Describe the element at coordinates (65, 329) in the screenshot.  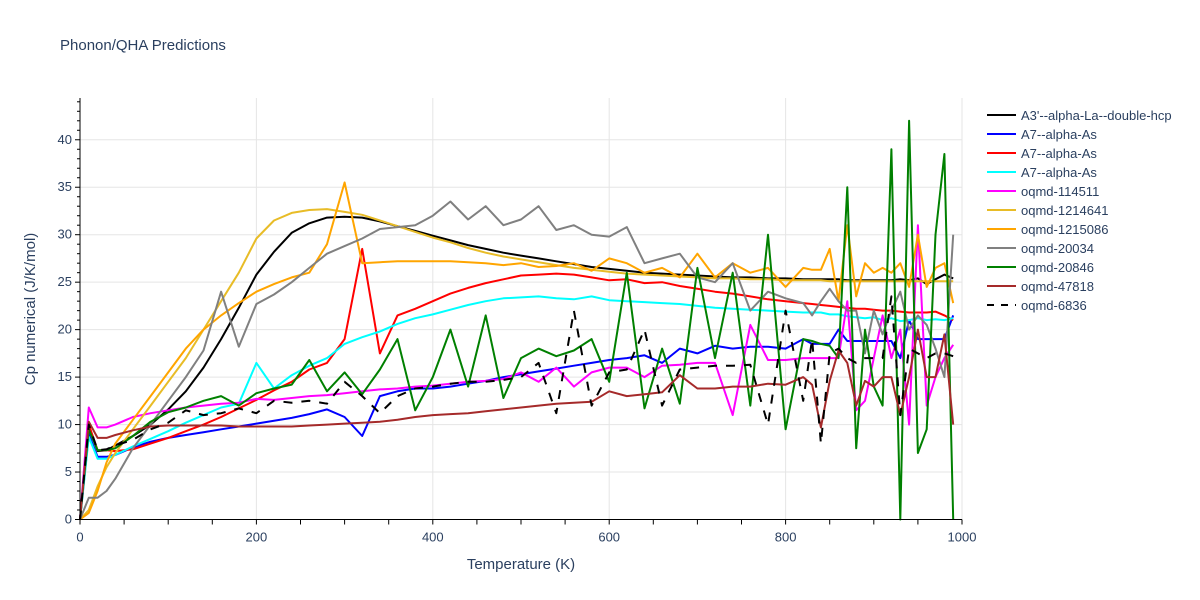
I see `y-tick-label: 20` at that location.